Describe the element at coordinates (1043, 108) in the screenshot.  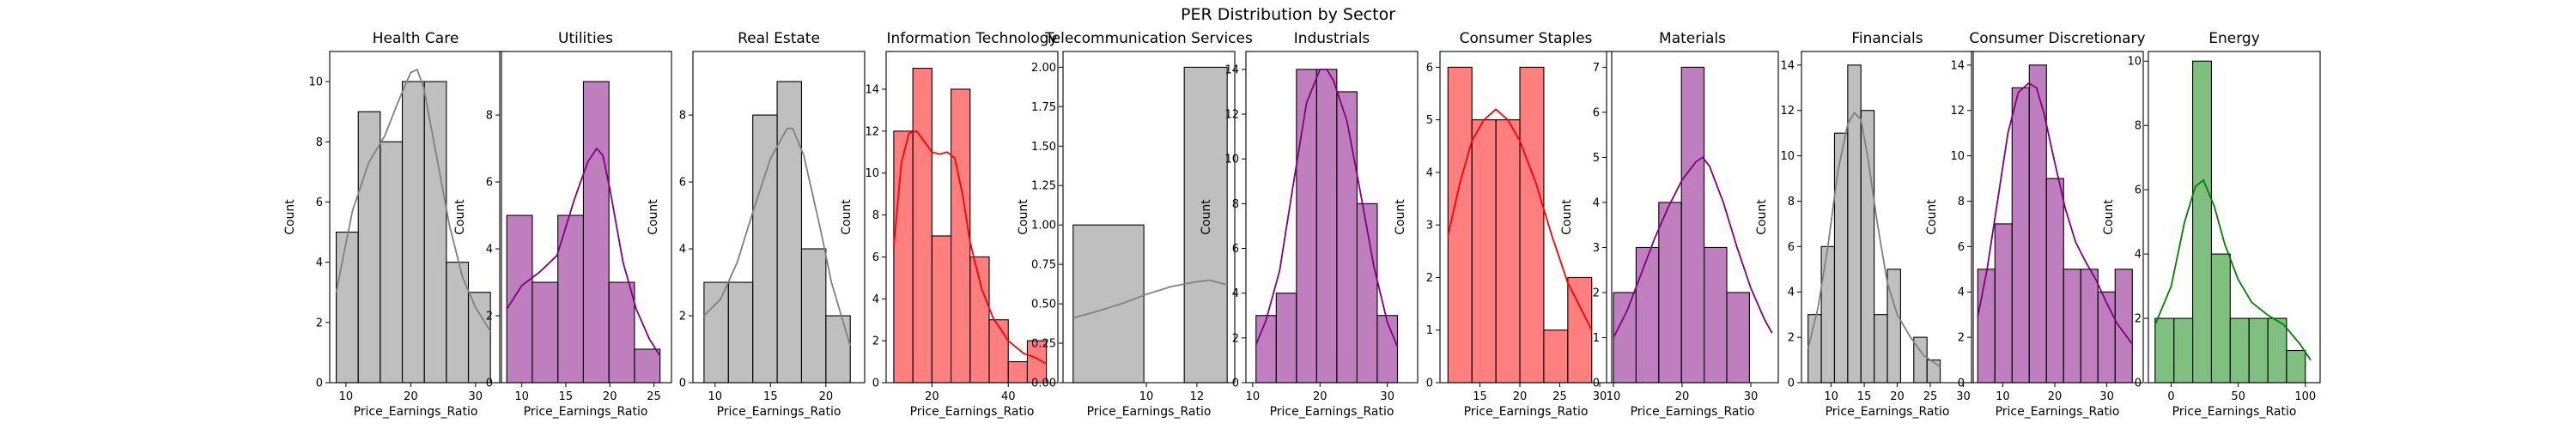
I see `y-tick-label: 1.75` at that location.